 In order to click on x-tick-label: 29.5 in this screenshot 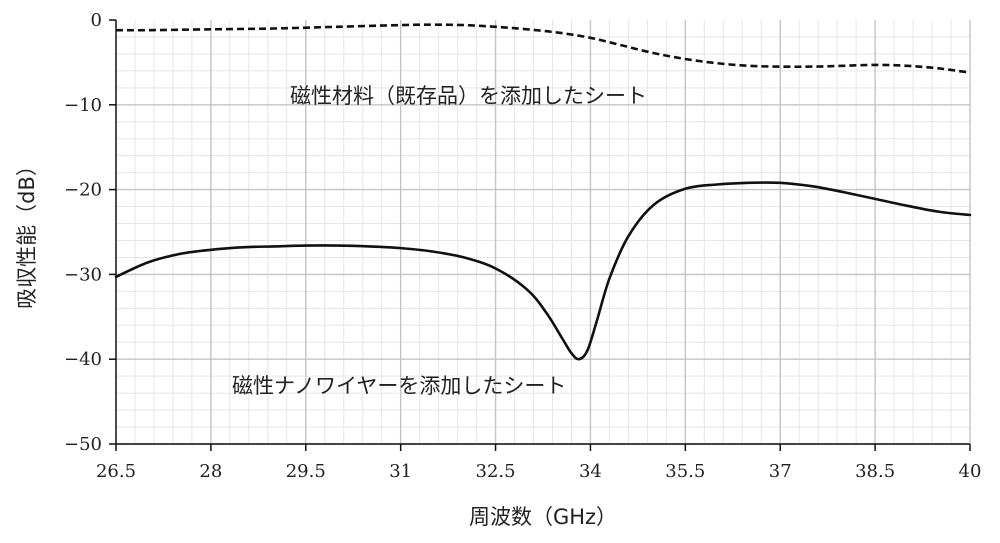, I will do `click(306, 471)`.